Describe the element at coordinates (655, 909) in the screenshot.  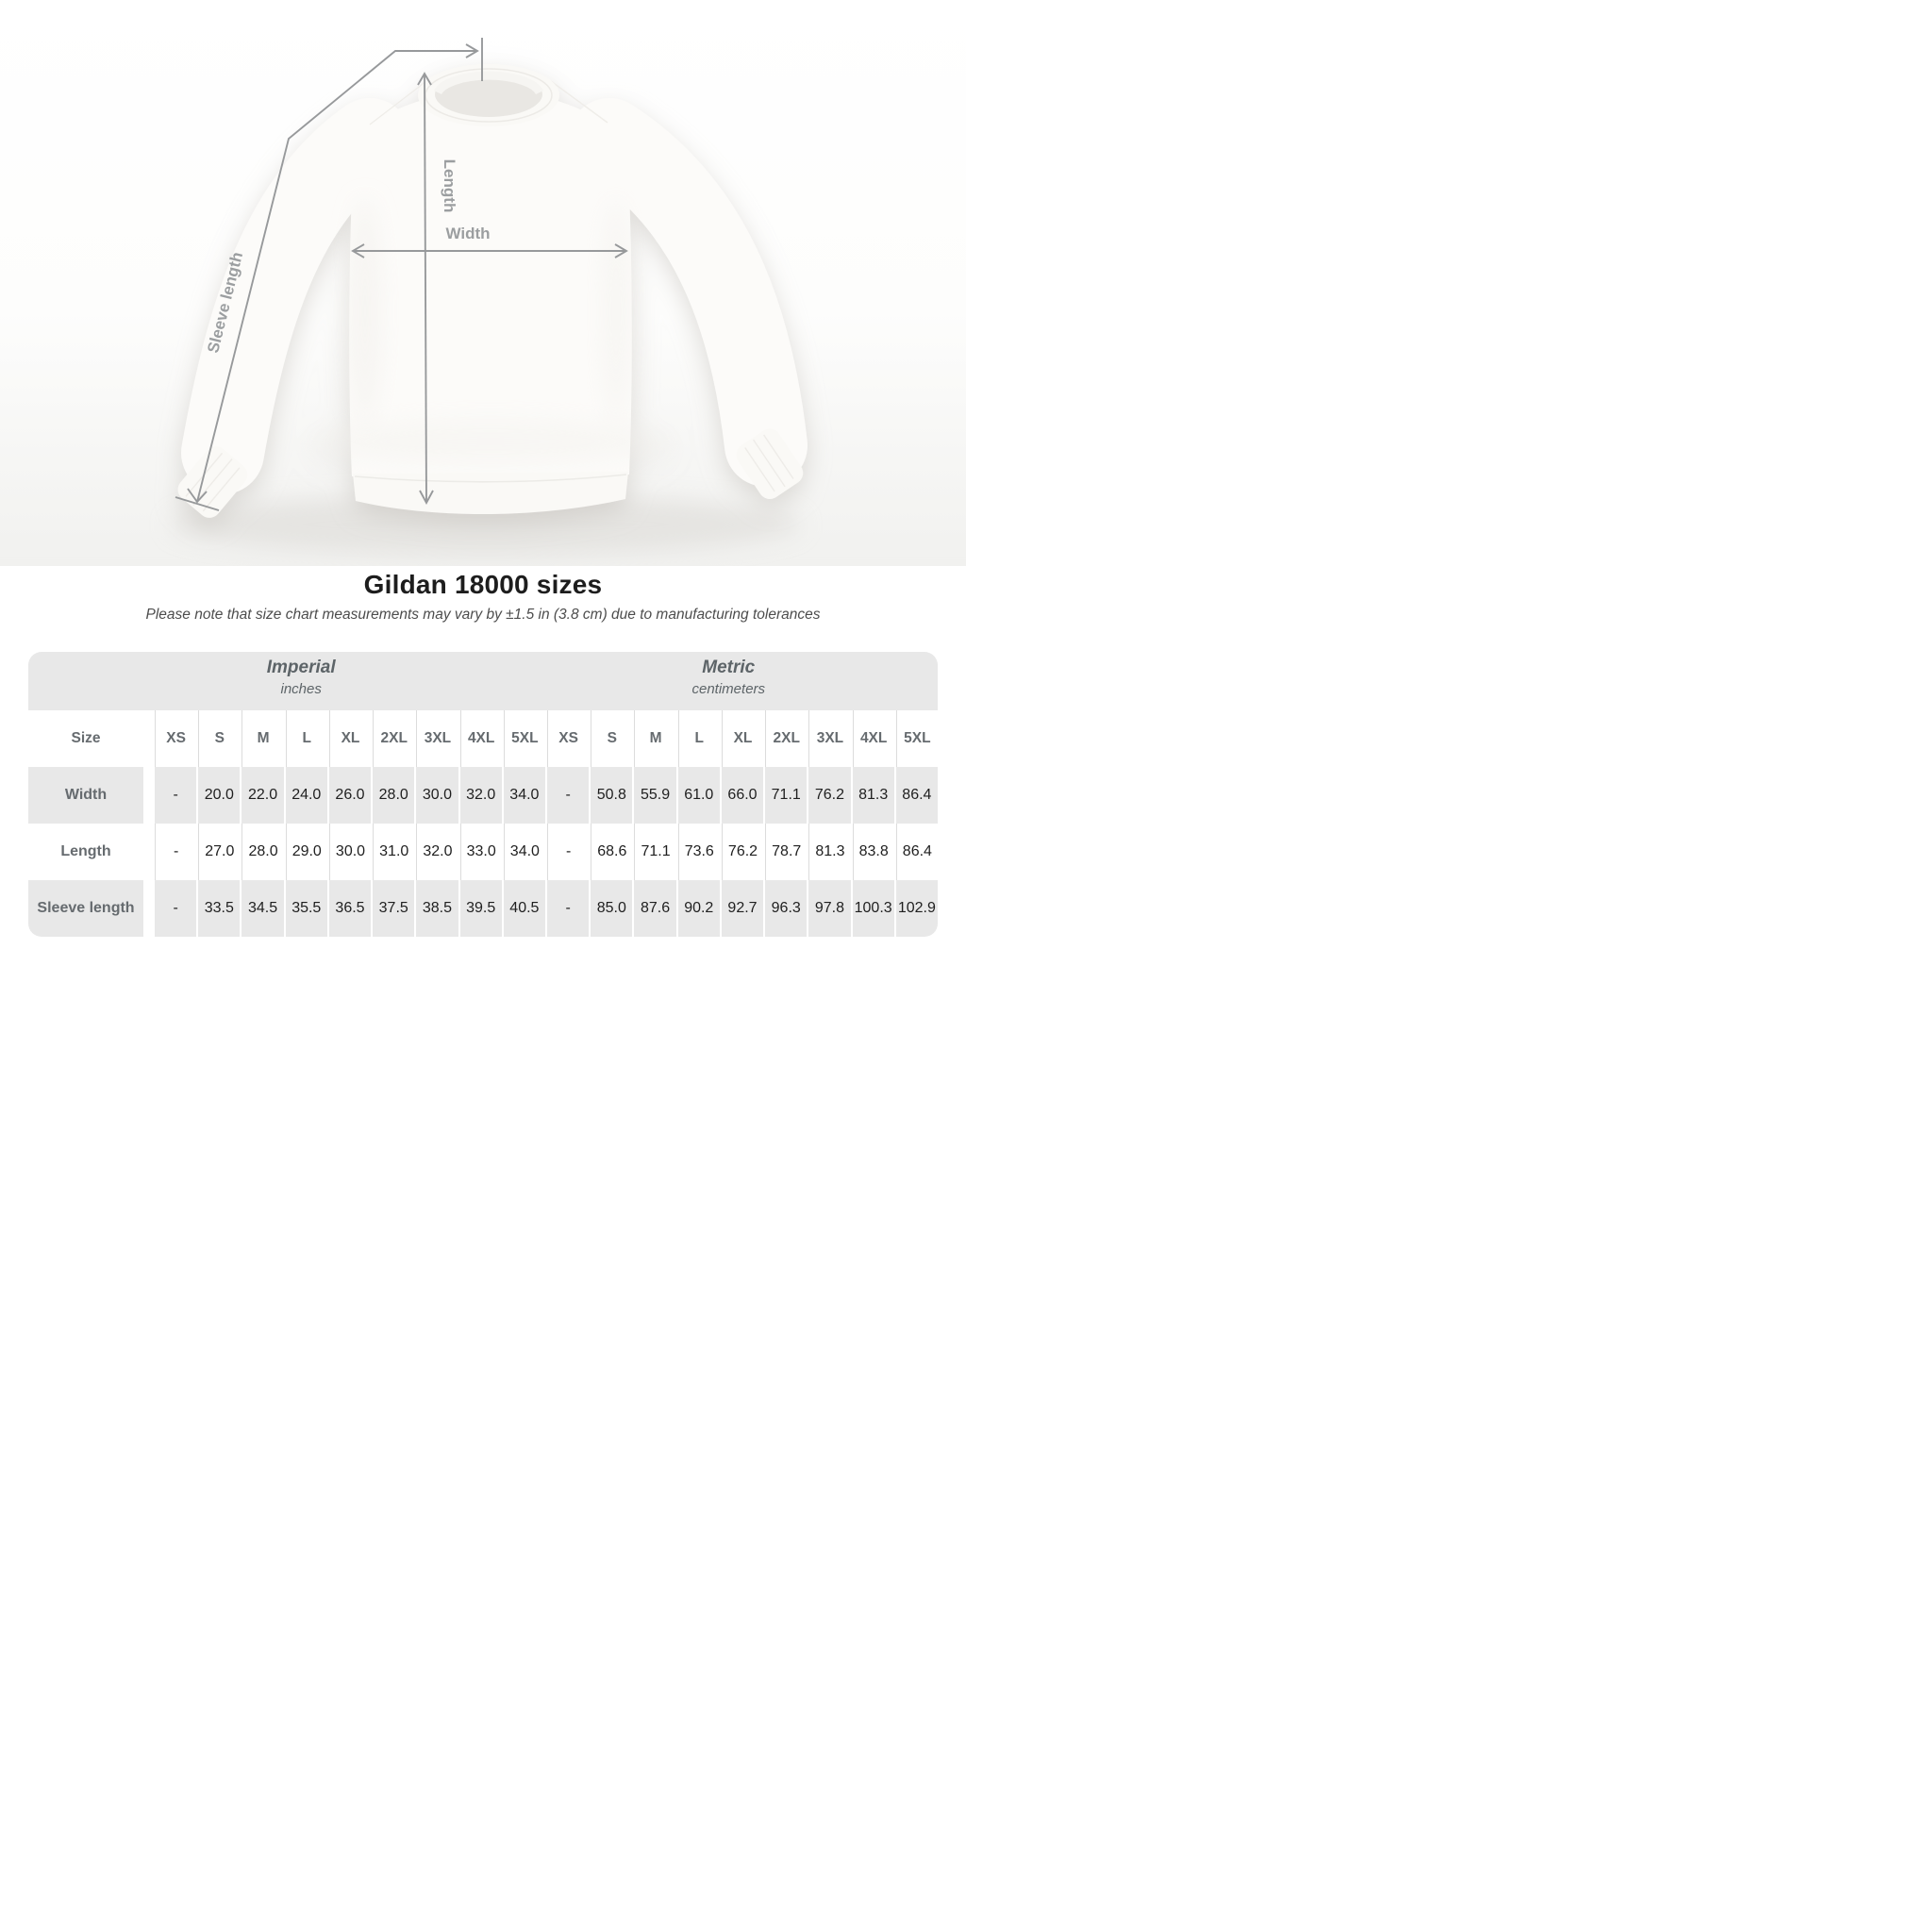
I see `table-cell: 87.6` at that location.